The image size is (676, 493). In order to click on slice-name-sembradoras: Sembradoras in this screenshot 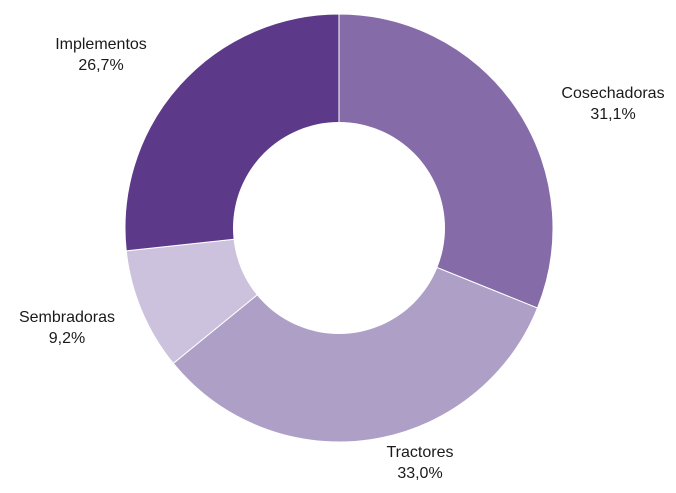, I will do `click(67, 317)`.